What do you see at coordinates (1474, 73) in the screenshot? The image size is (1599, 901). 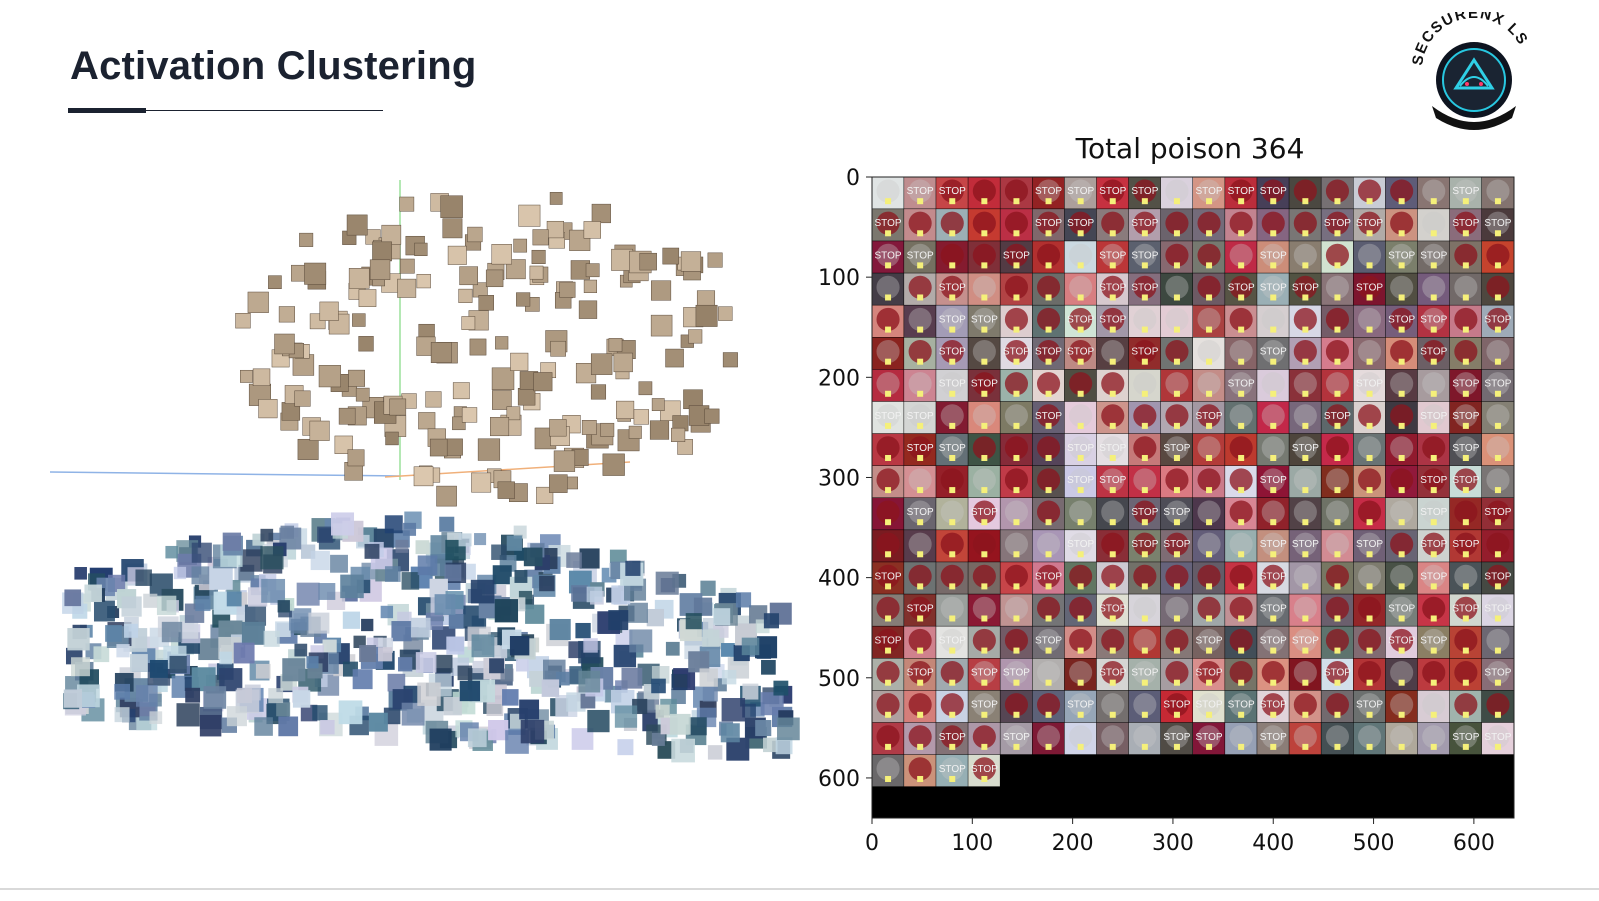 I see `hooded-figure-shield-icon` at bounding box center [1474, 73].